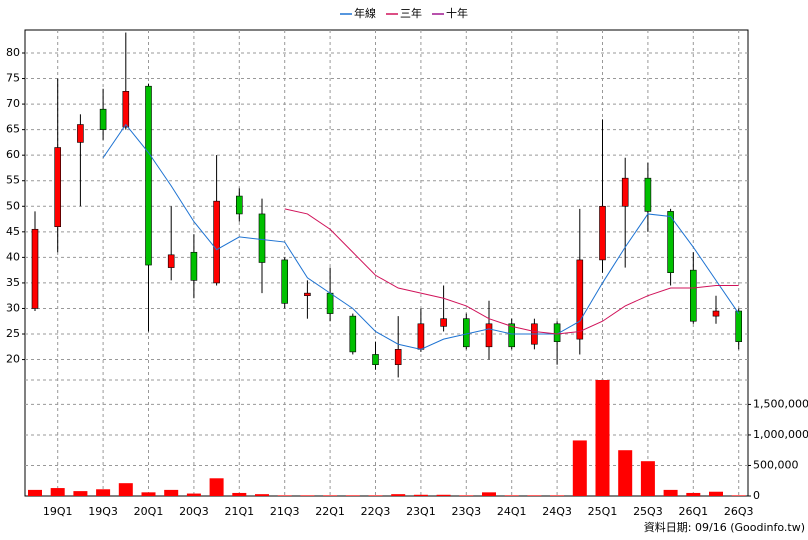 The image size is (808, 540). What do you see at coordinates (13, 307) in the screenshot?
I see `y-tick-label: 30` at bounding box center [13, 307].